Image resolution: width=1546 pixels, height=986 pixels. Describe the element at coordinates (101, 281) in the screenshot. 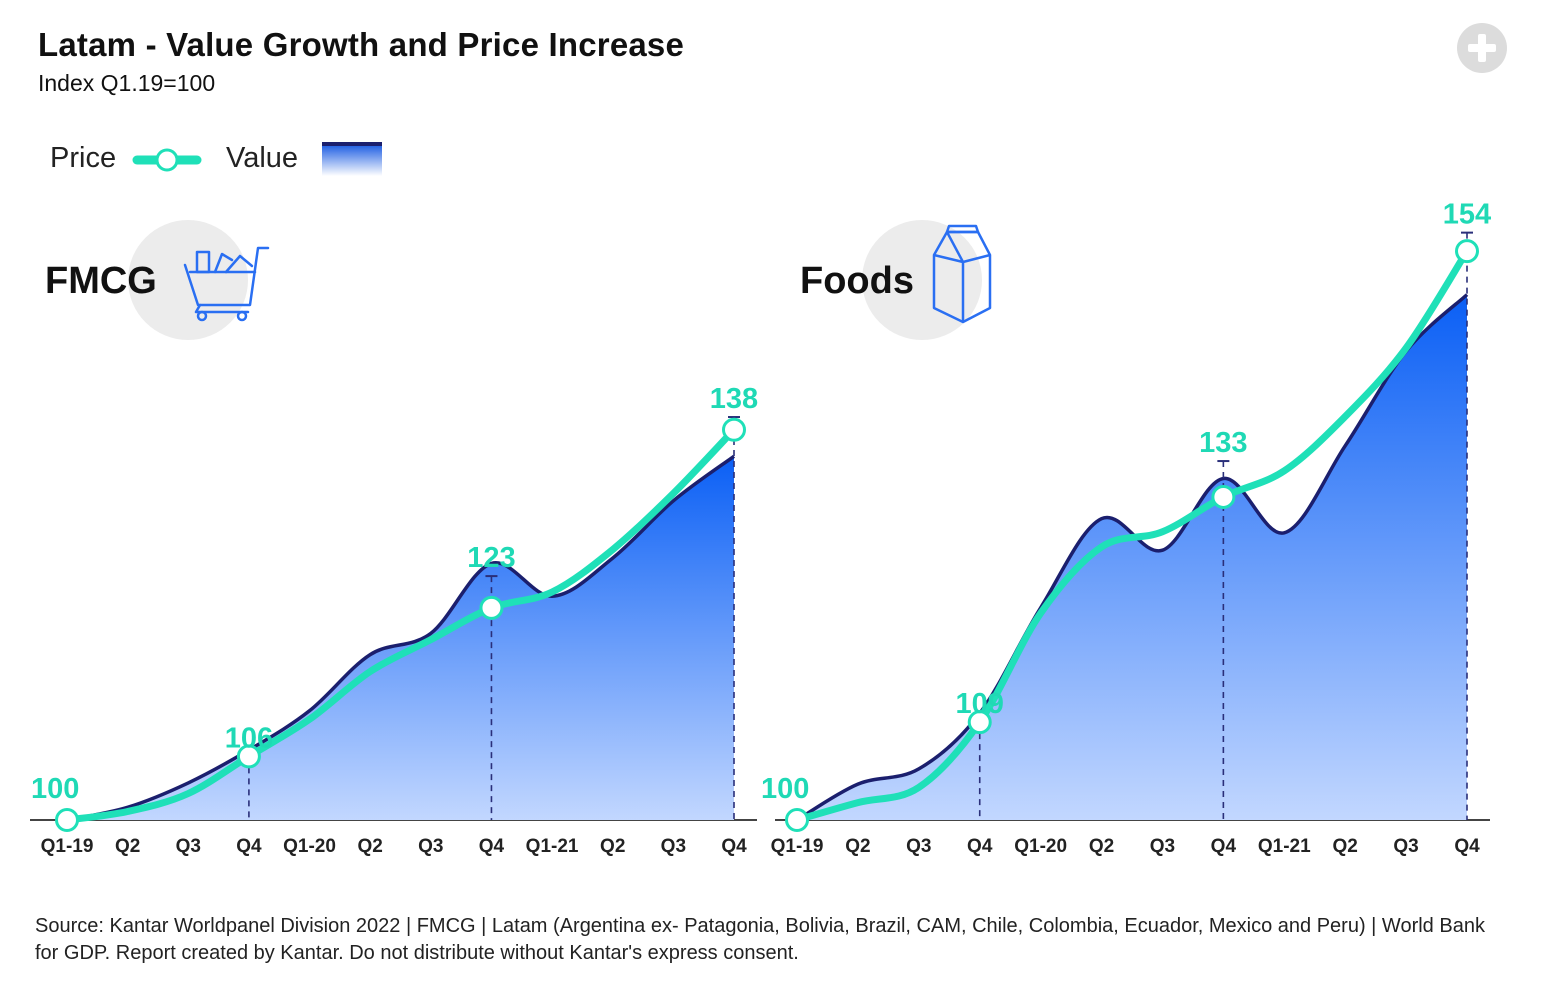

I see `fmcg-title: FMCG` at that location.